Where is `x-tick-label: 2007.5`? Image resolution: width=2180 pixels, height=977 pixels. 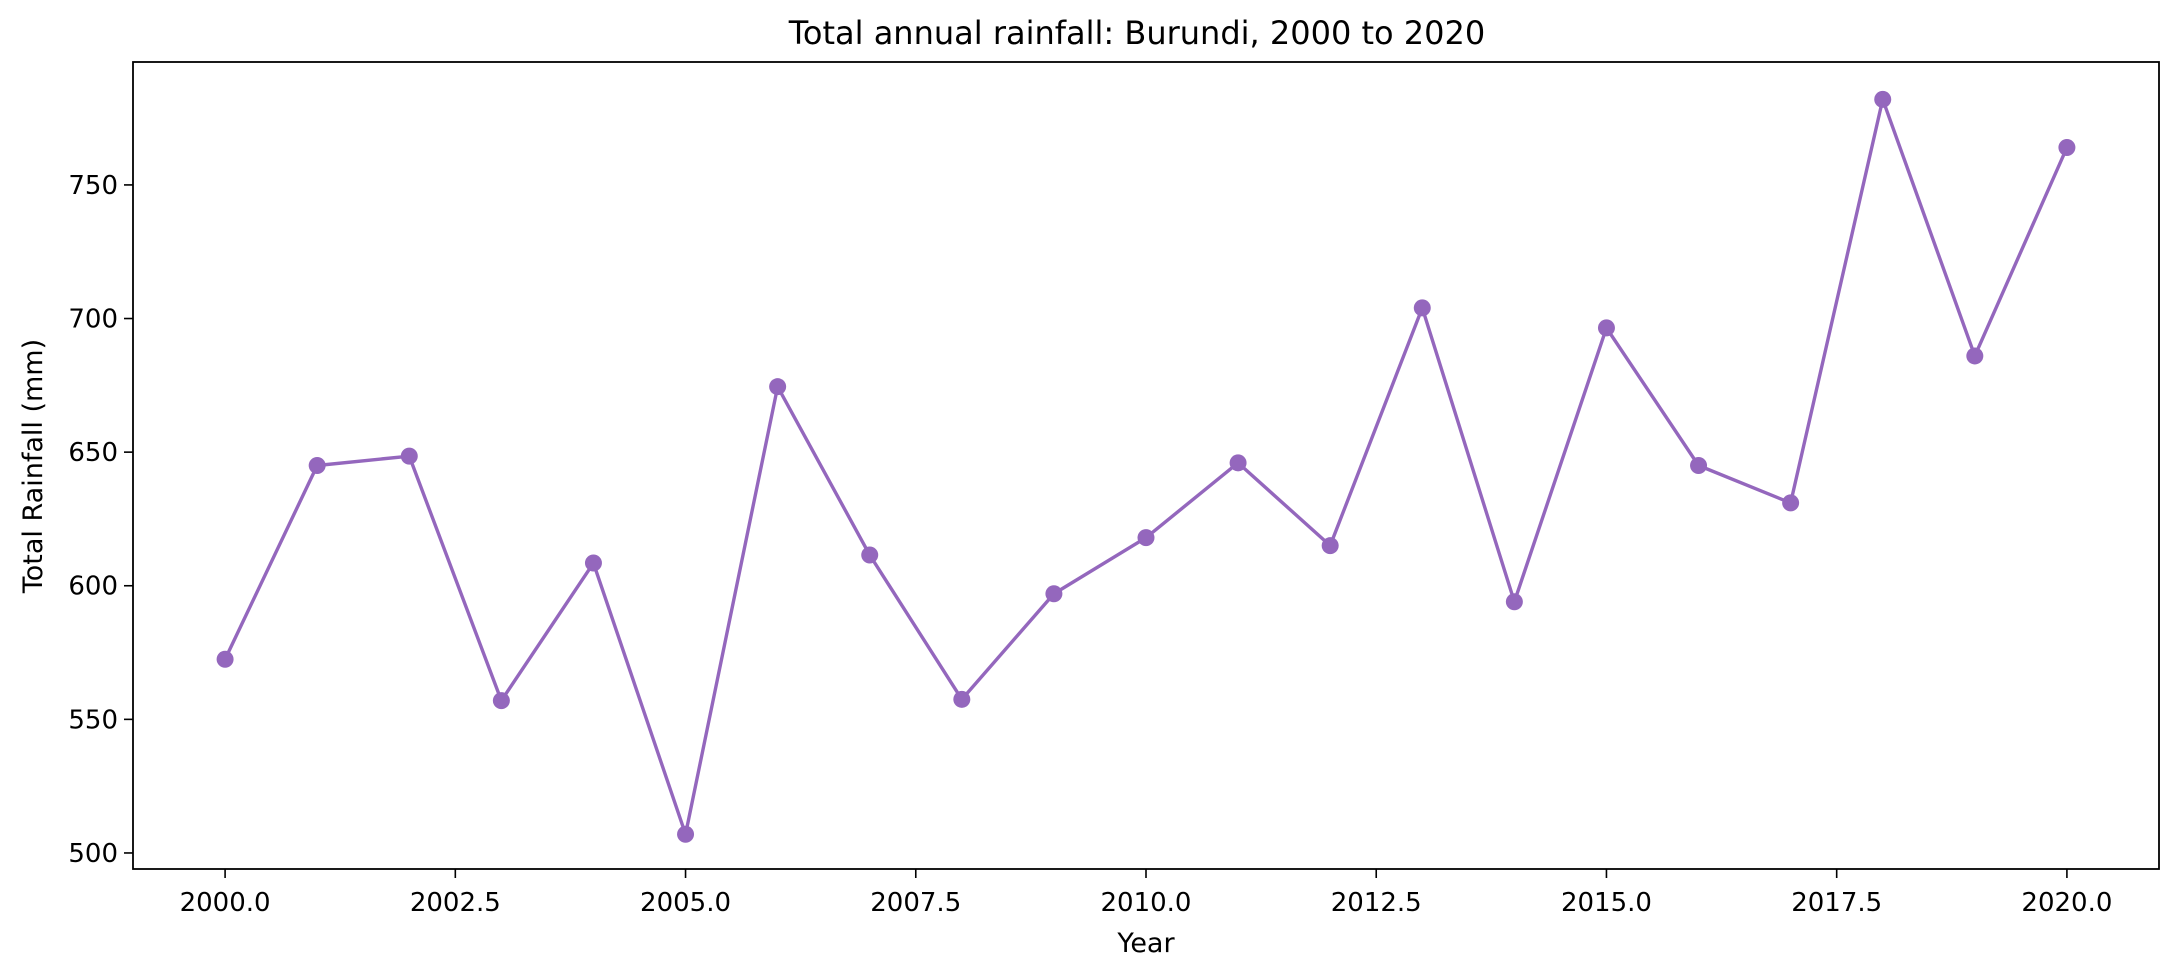 x-tick-label: 2007.5 is located at coordinates (915, 903).